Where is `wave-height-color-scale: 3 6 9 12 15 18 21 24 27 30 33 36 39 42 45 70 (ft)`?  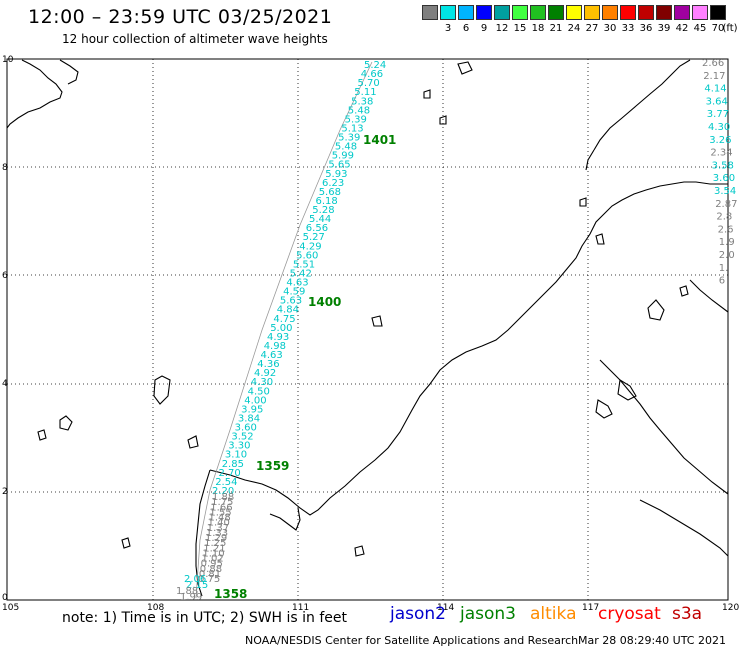 wave-height-color-scale: 3 6 9 12 15 18 21 24 27 30 33 36 39 42 45 70 (ft) is located at coordinates (580, 20).